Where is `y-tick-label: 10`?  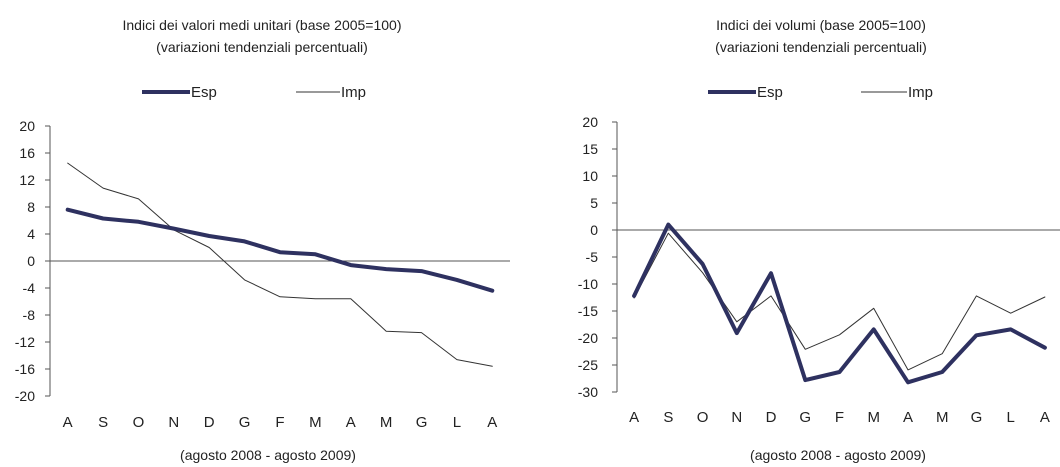
y-tick-label: 10 is located at coordinates (590, 176).